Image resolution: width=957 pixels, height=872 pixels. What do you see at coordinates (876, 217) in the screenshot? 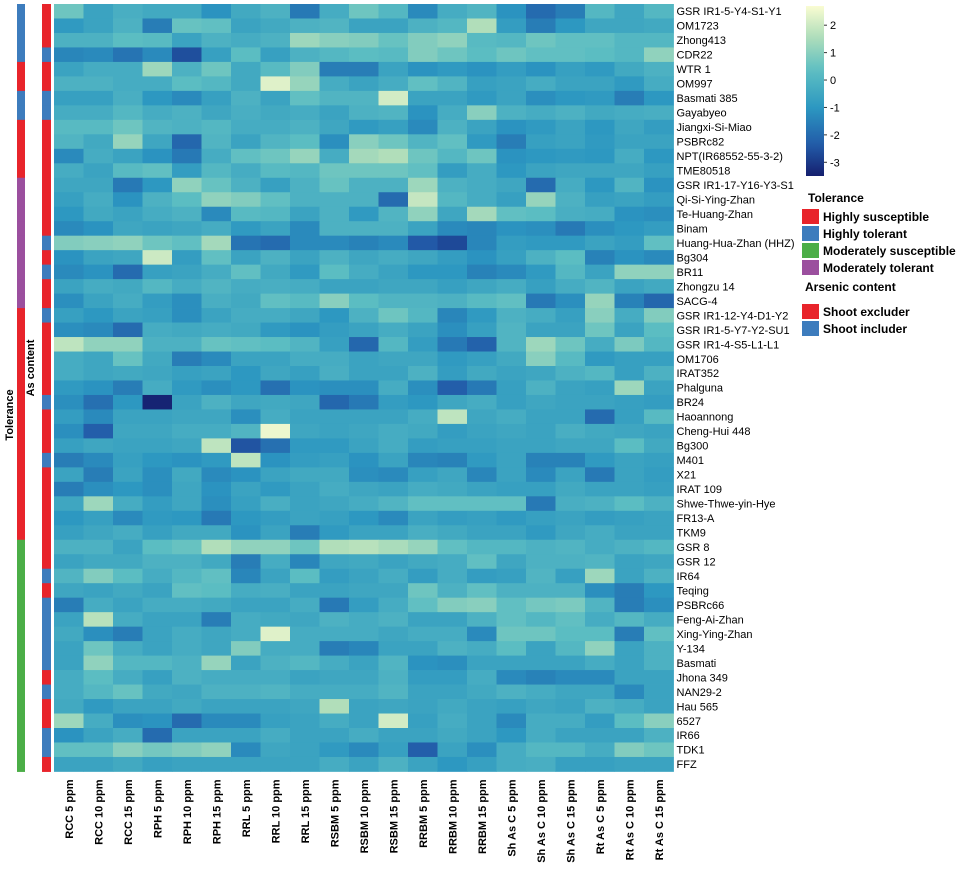
I see `legend-label: Highly susceptible` at bounding box center [876, 217].